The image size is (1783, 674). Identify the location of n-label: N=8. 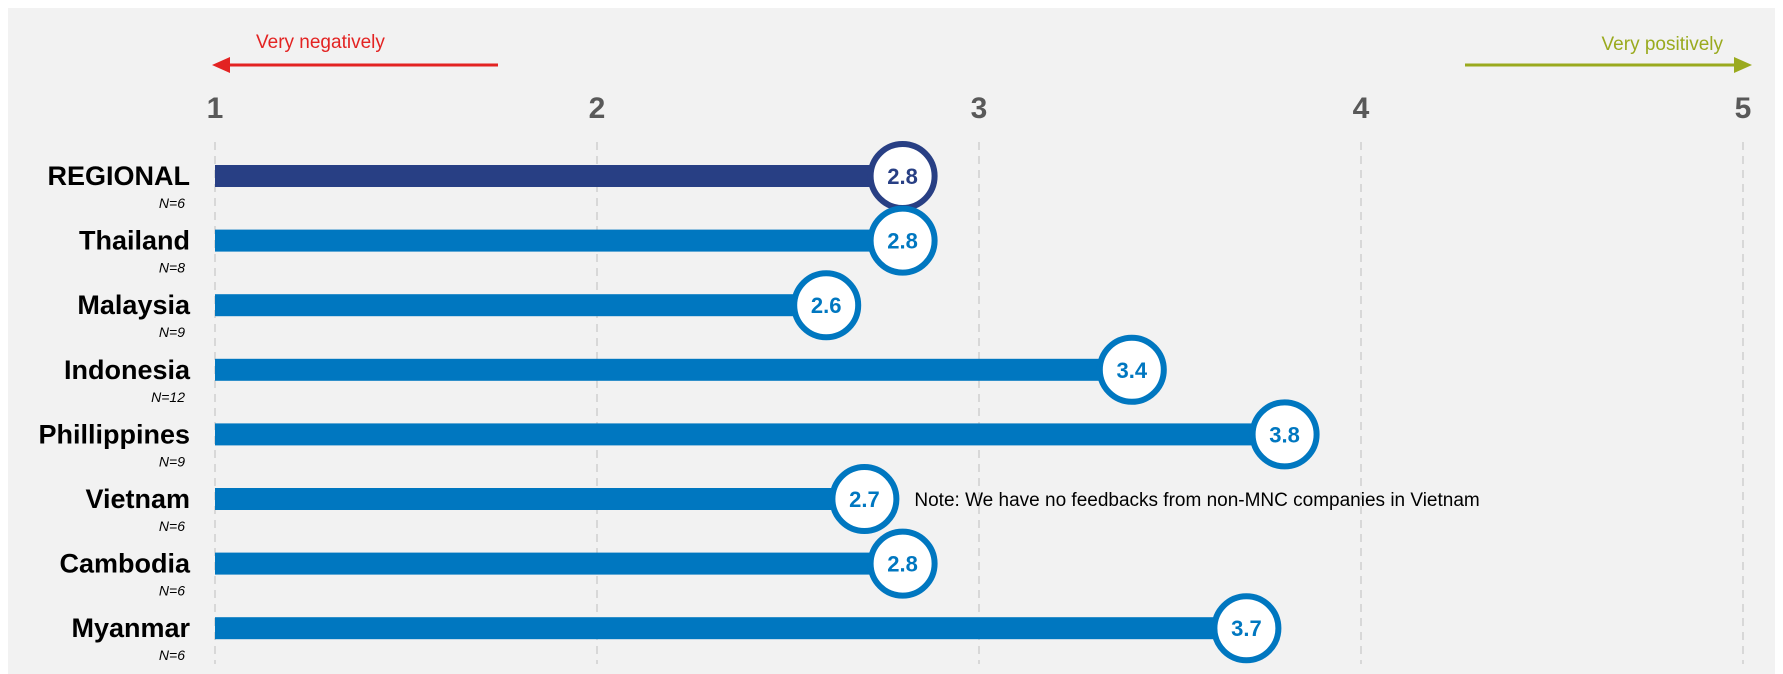
(172, 268).